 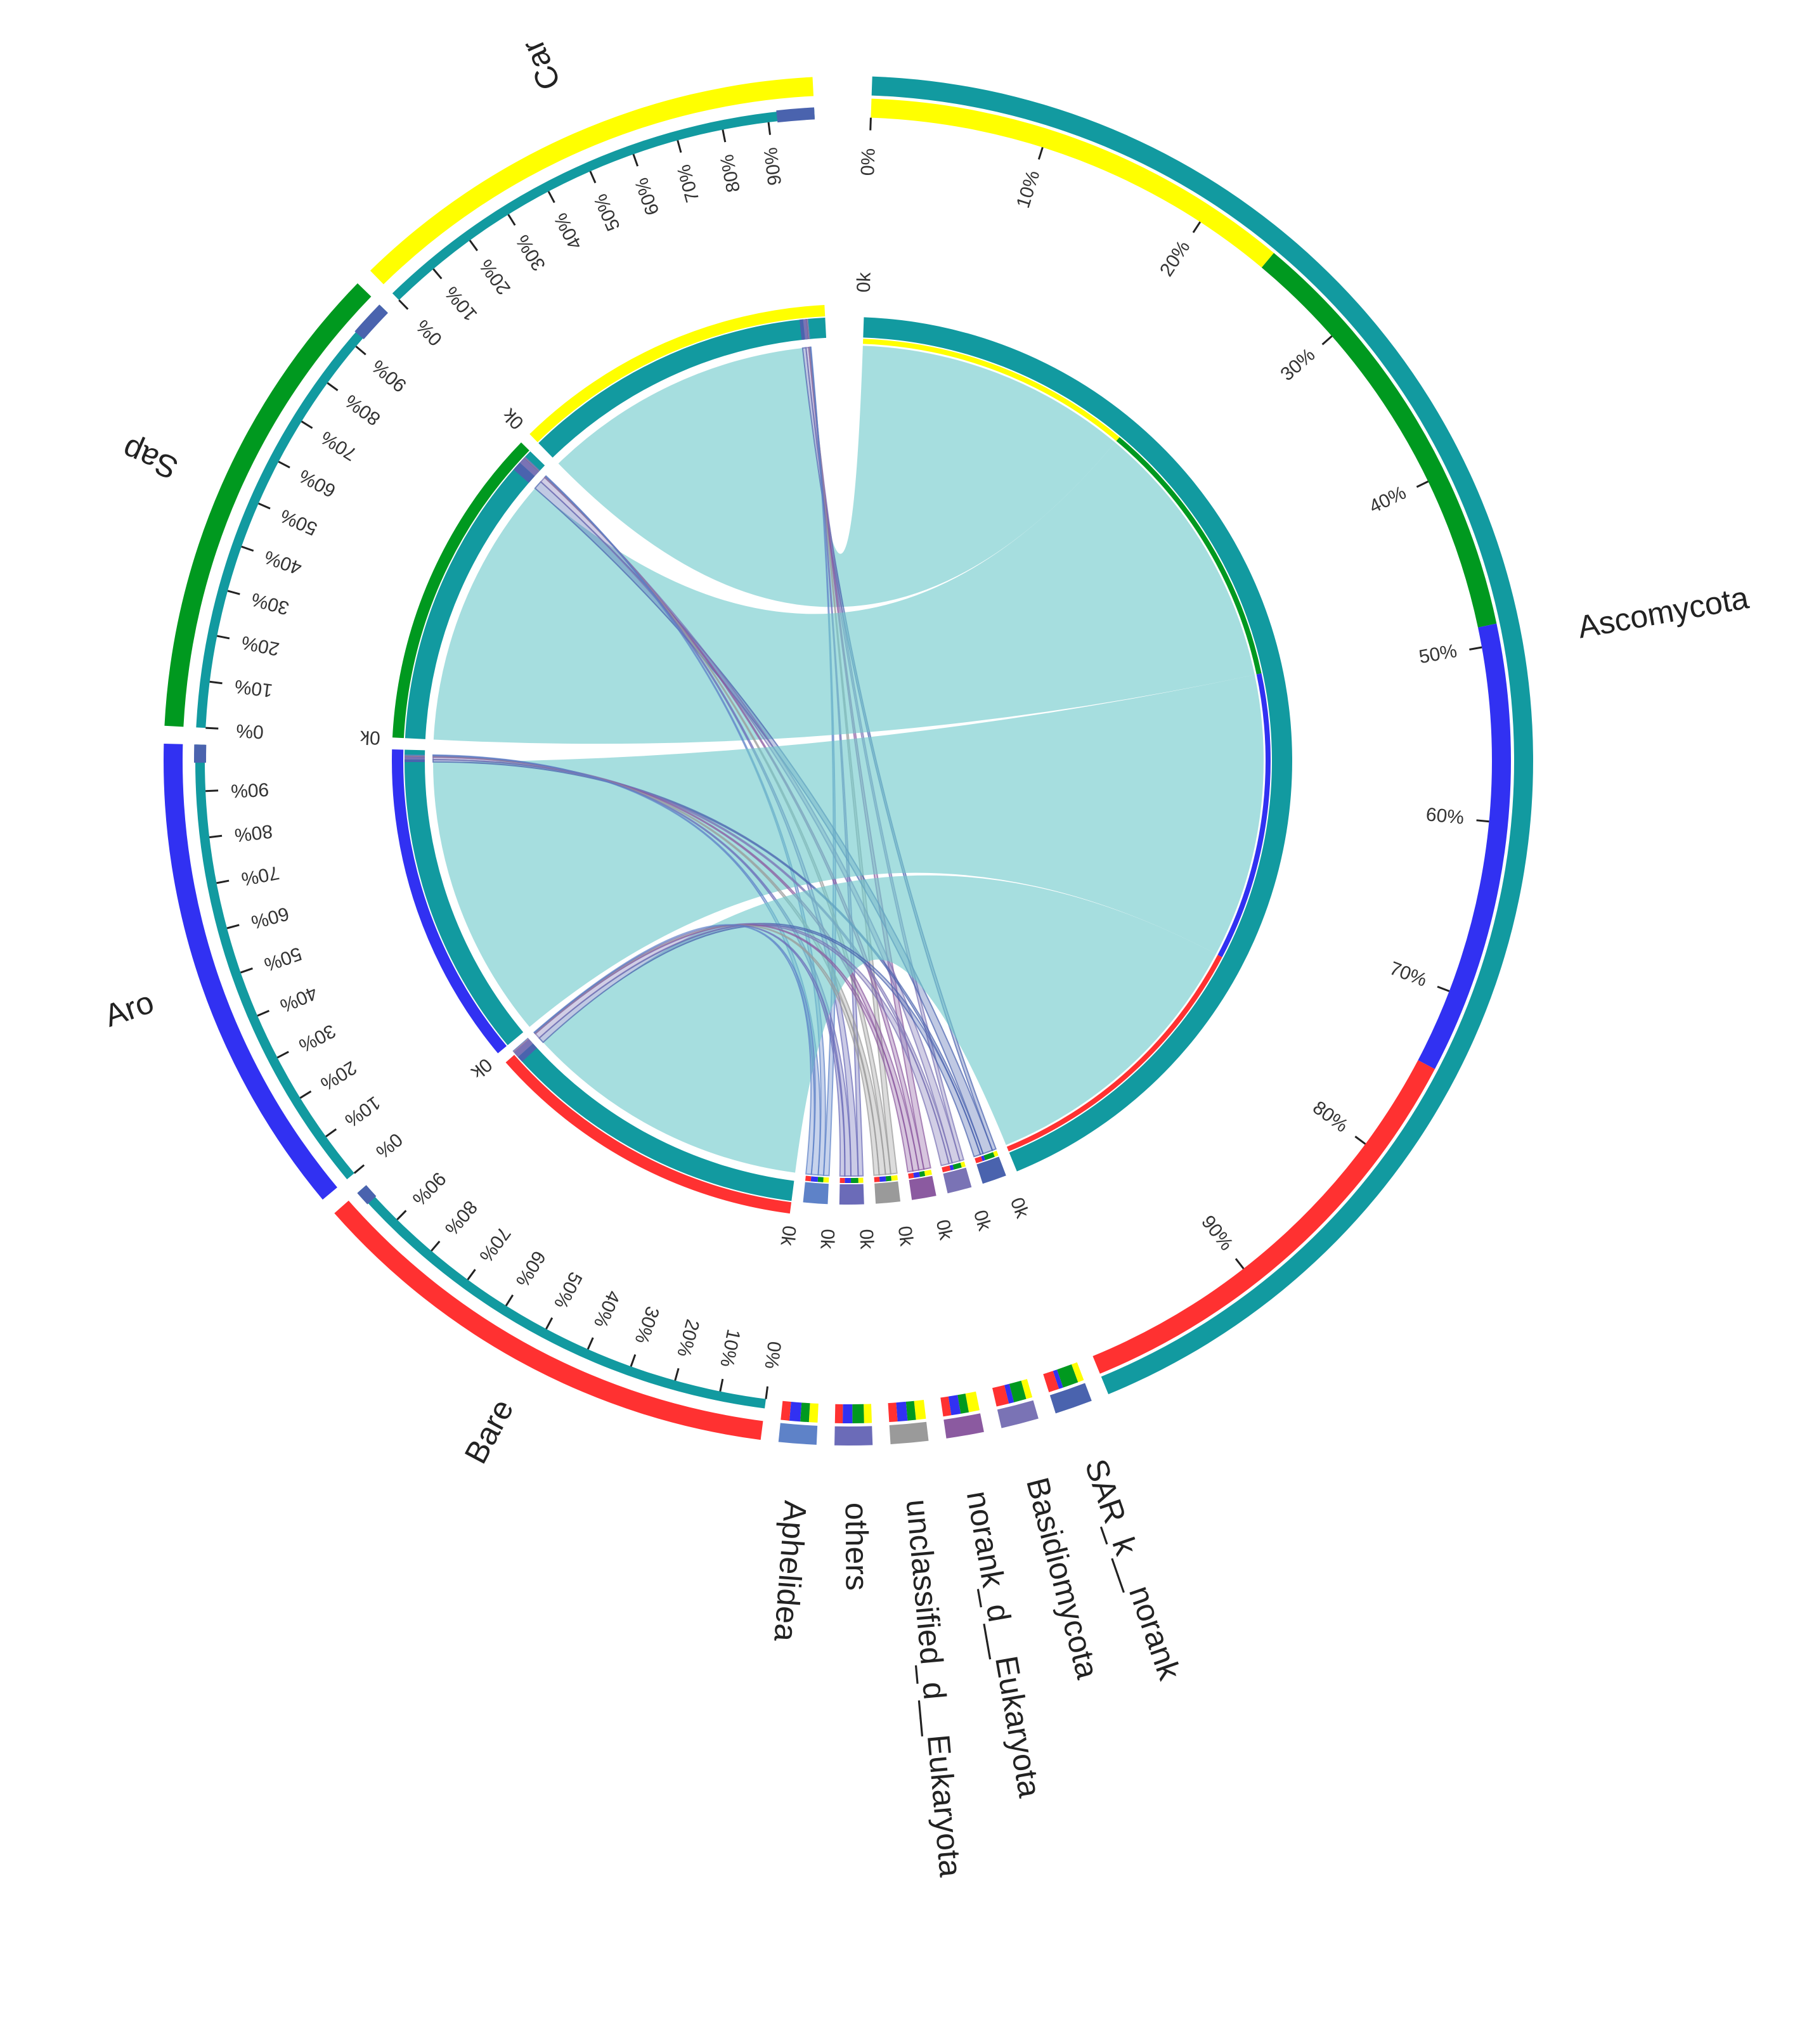 What do you see at coordinates (674, 1049) in the screenshot?
I see `ribbon-bare-aphelidea` at bounding box center [674, 1049].